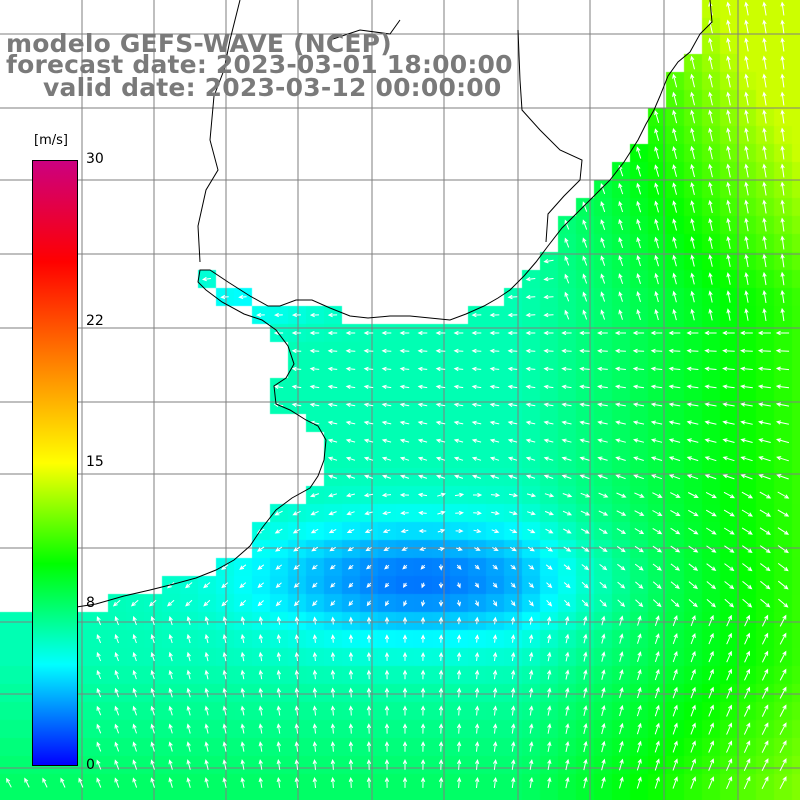 The image size is (800, 800). I want to click on border-line, so click(208, 179).